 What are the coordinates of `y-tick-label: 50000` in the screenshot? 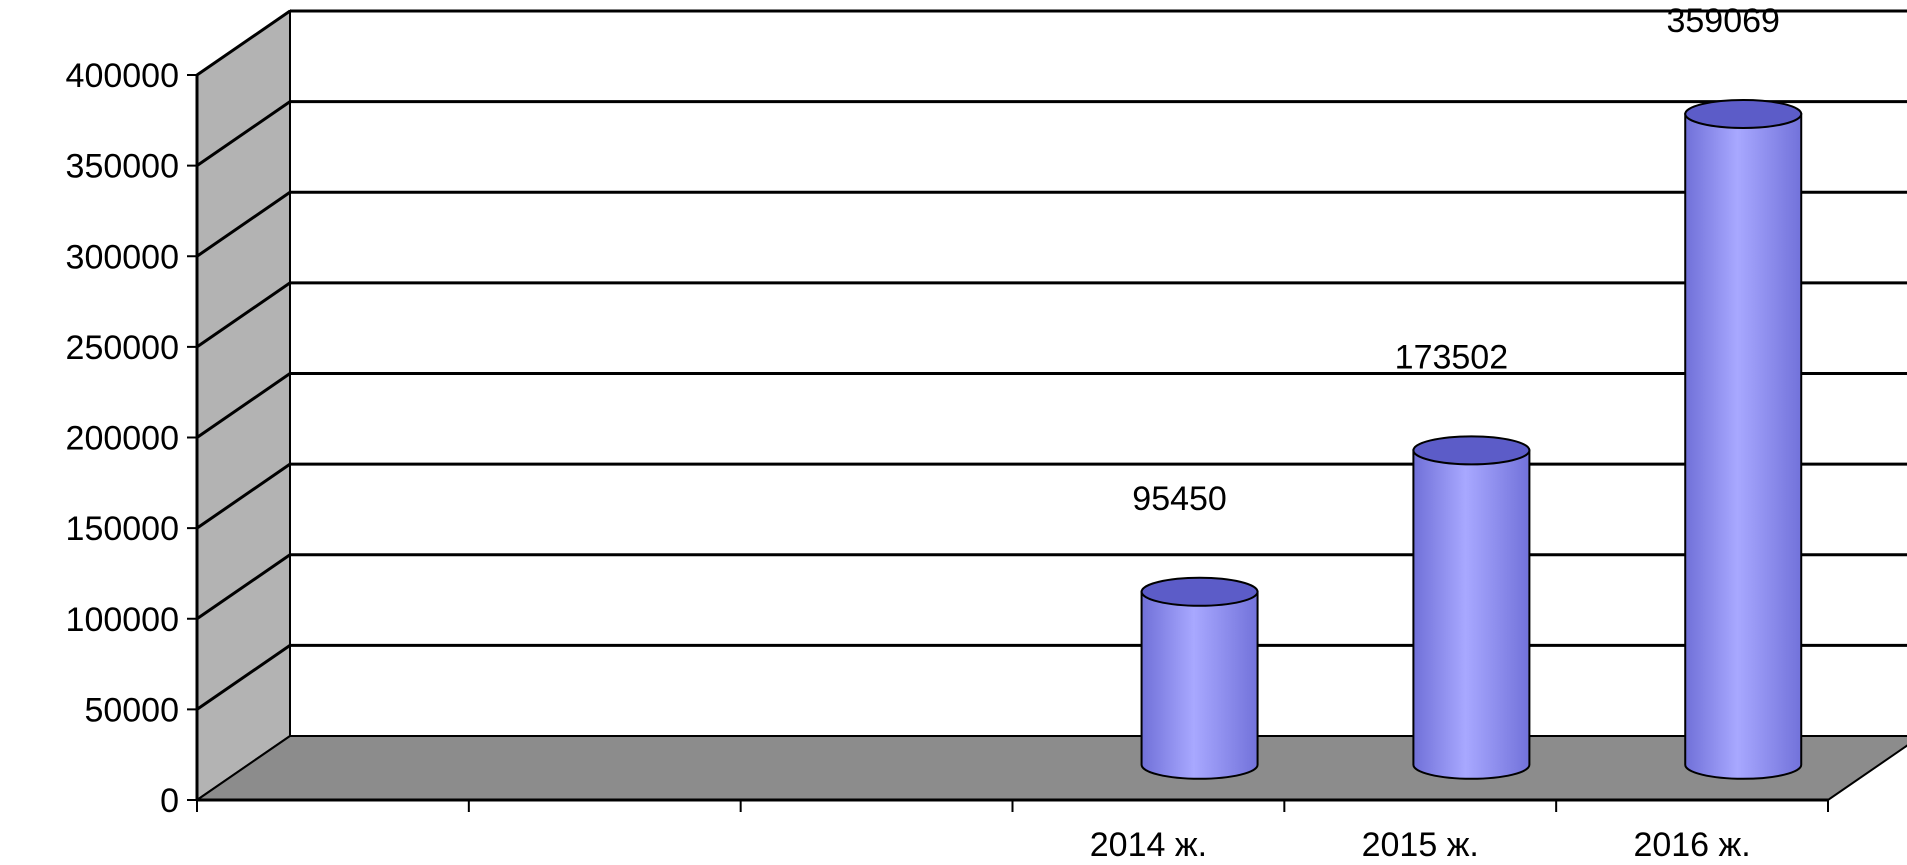 It's located at (131, 710).